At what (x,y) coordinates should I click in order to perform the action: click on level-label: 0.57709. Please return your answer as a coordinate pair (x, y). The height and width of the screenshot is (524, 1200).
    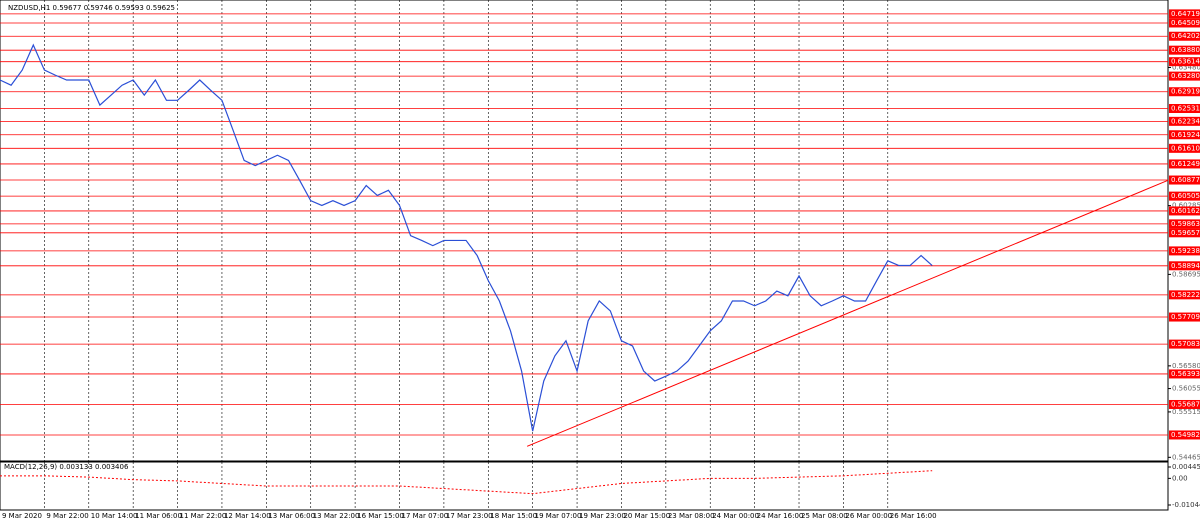
    Looking at the image, I should click on (1185, 317).